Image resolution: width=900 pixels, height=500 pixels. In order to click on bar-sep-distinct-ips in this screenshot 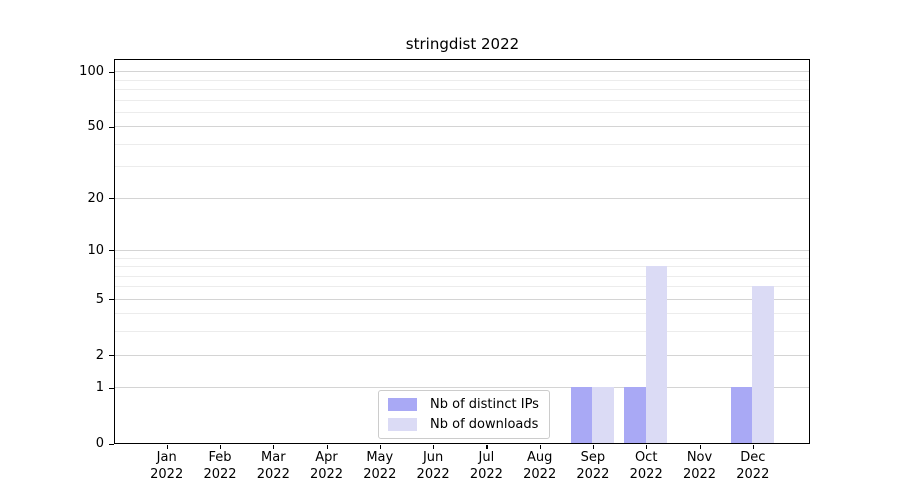, I will do `click(581, 415)`.